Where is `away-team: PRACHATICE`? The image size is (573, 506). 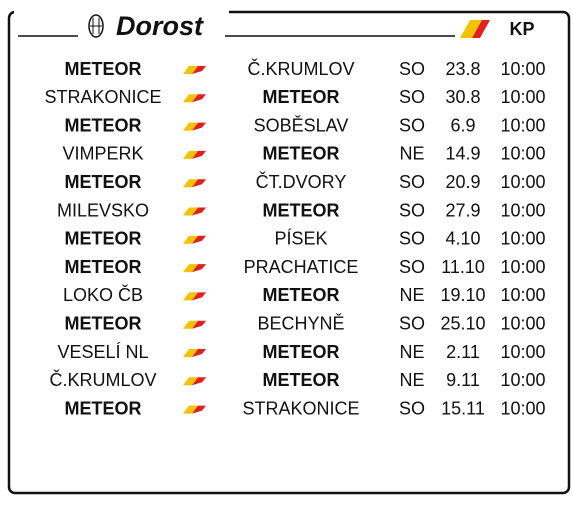 away-team: PRACHATICE is located at coordinates (301, 267).